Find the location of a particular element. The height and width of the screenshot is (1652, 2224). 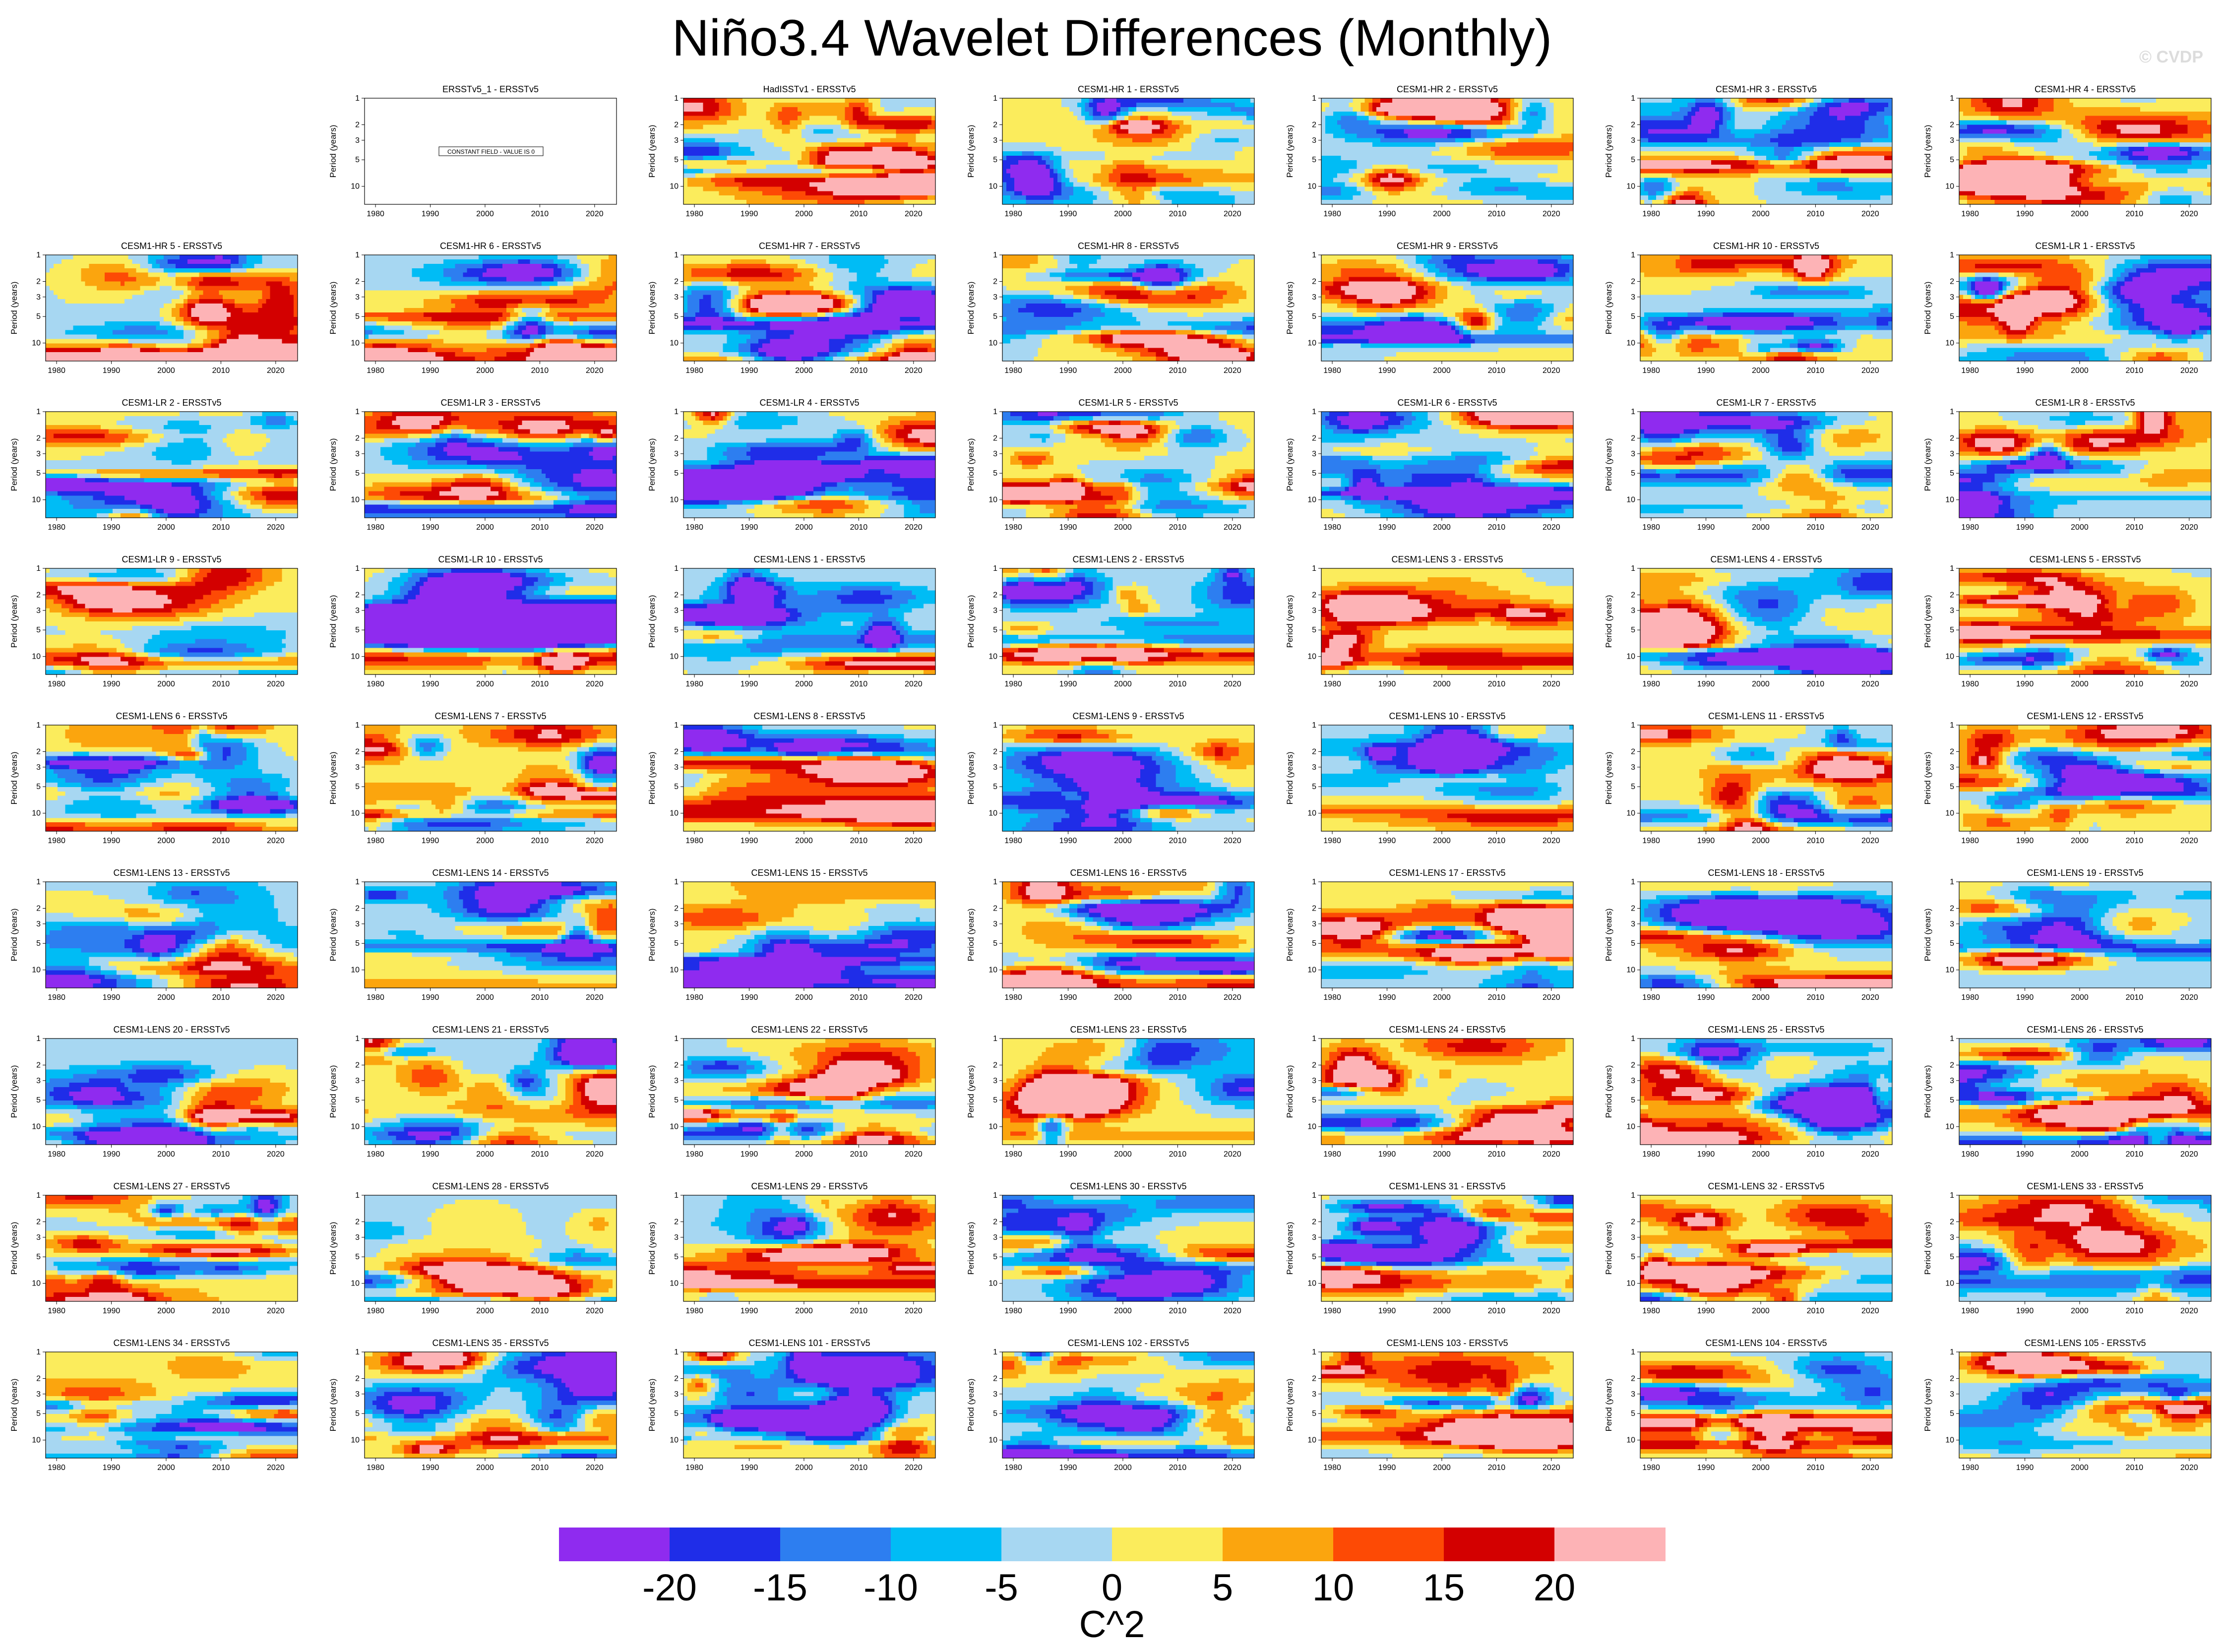

x-tick-label: 1990 is located at coordinates (1387, 214).